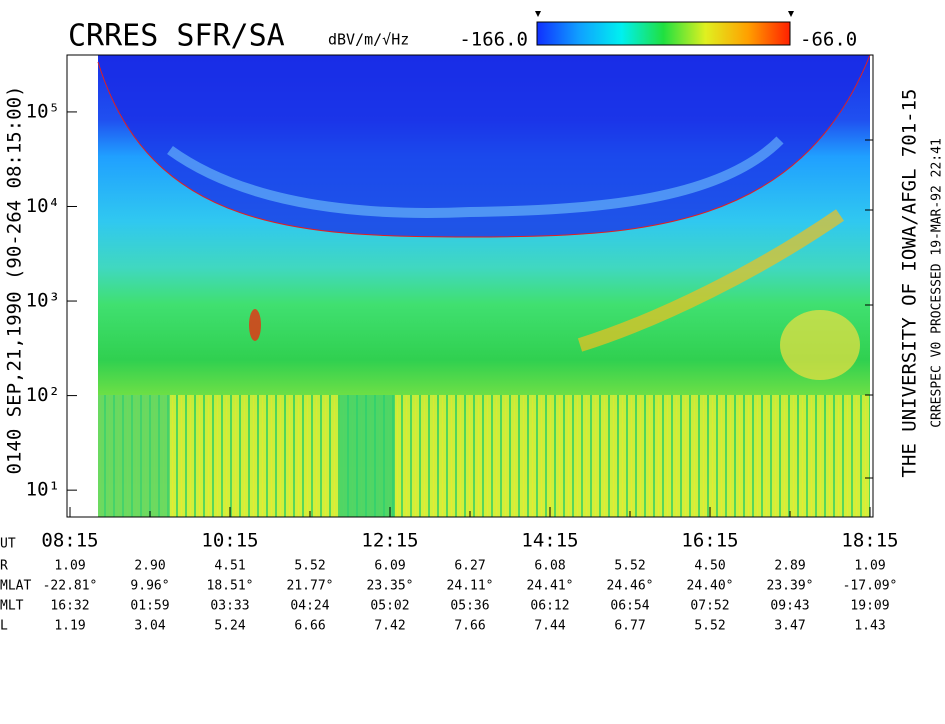 The image size is (945, 724). What do you see at coordinates (43, 490) in the screenshot?
I see `y-tick-label: 10¹` at bounding box center [43, 490].